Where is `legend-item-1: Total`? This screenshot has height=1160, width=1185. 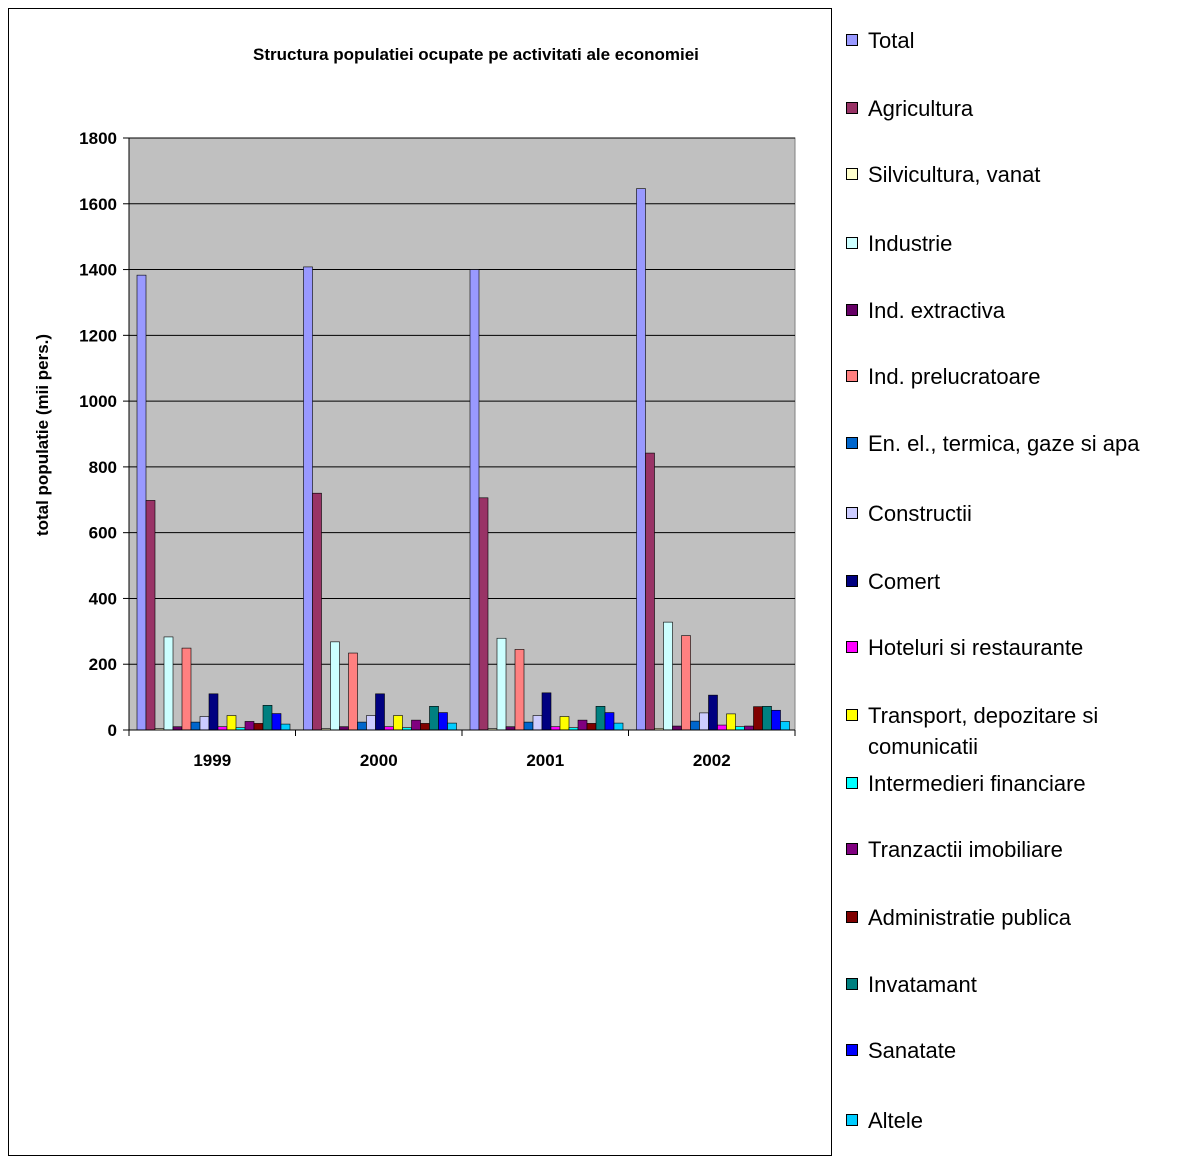
legend-item-1: Total is located at coordinates (1007, 40).